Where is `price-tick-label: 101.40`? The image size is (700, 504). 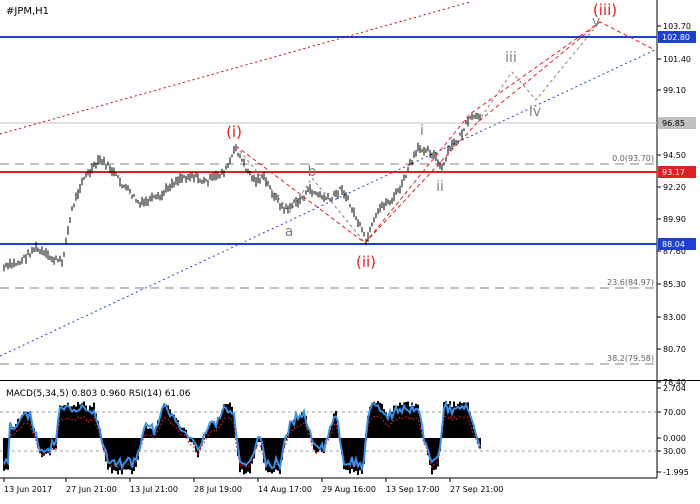
price-tick-label: 101.40 is located at coordinates (677, 59).